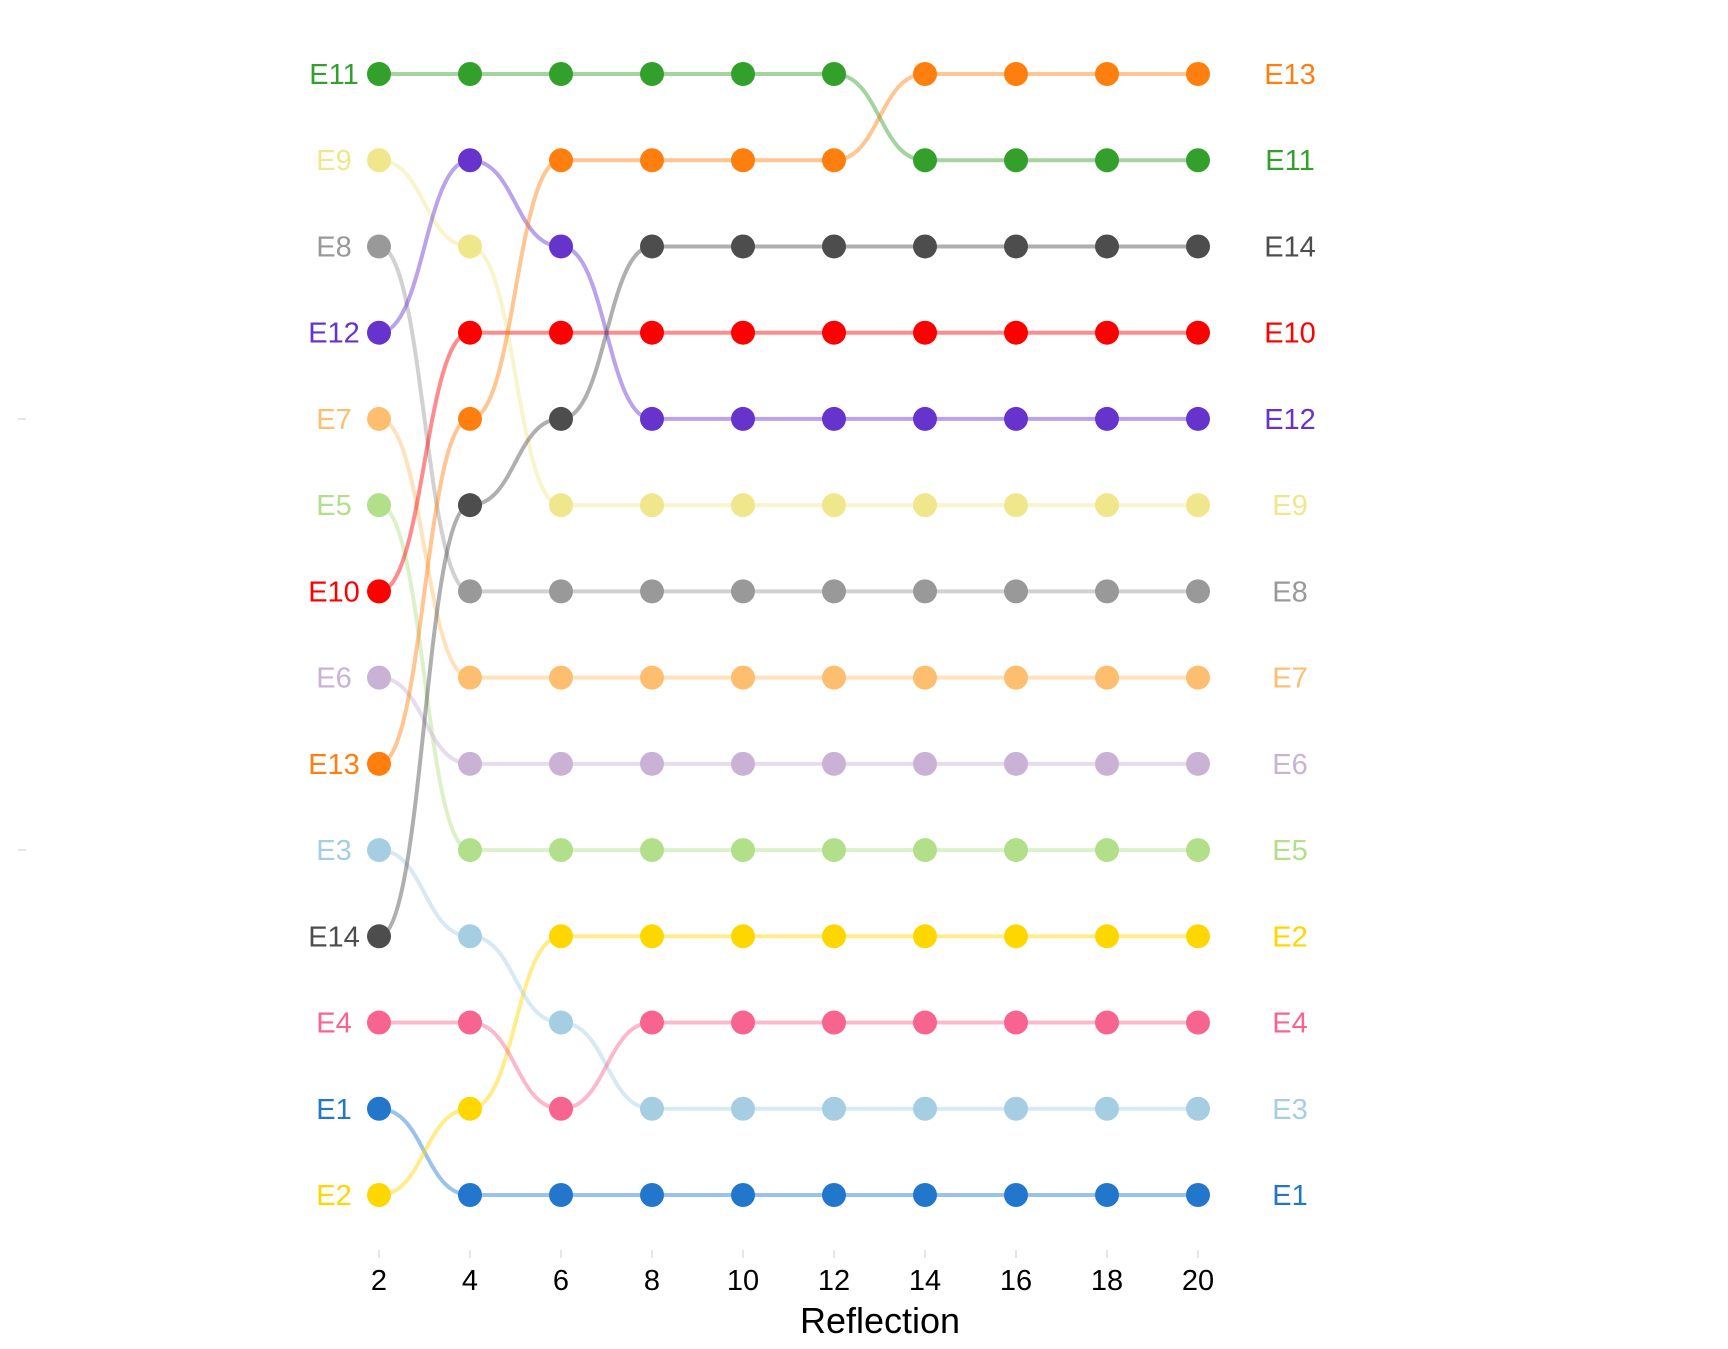 This screenshot has height=1349, width=1728. What do you see at coordinates (1107, 850) in the screenshot?
I see `point-e5-x18` at bounding box center [1107, 850].